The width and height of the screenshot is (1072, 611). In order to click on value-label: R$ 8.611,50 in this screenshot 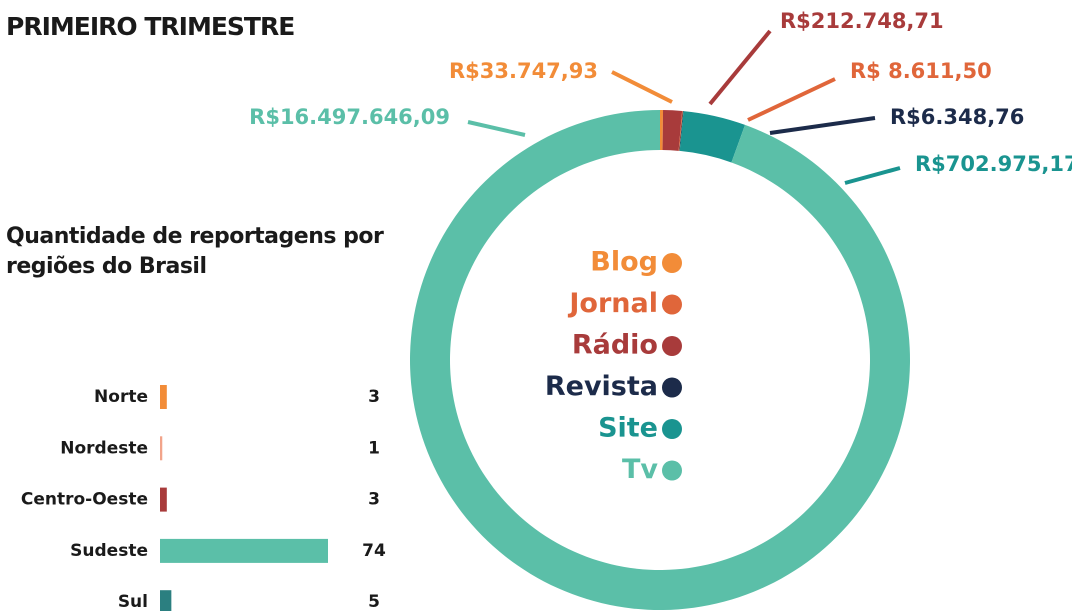, I will do `click(921, 71)`.